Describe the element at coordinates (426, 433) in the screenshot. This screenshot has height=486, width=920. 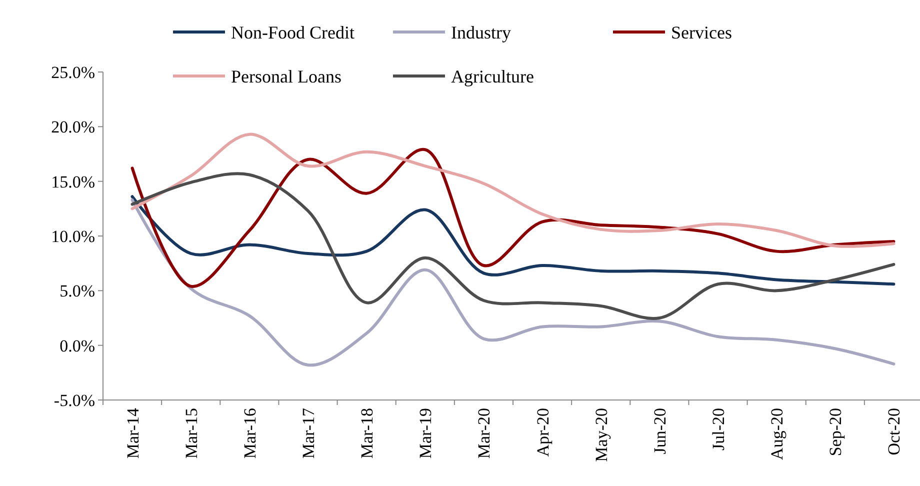
I see `x-tick-label: Mar-19` at that location.